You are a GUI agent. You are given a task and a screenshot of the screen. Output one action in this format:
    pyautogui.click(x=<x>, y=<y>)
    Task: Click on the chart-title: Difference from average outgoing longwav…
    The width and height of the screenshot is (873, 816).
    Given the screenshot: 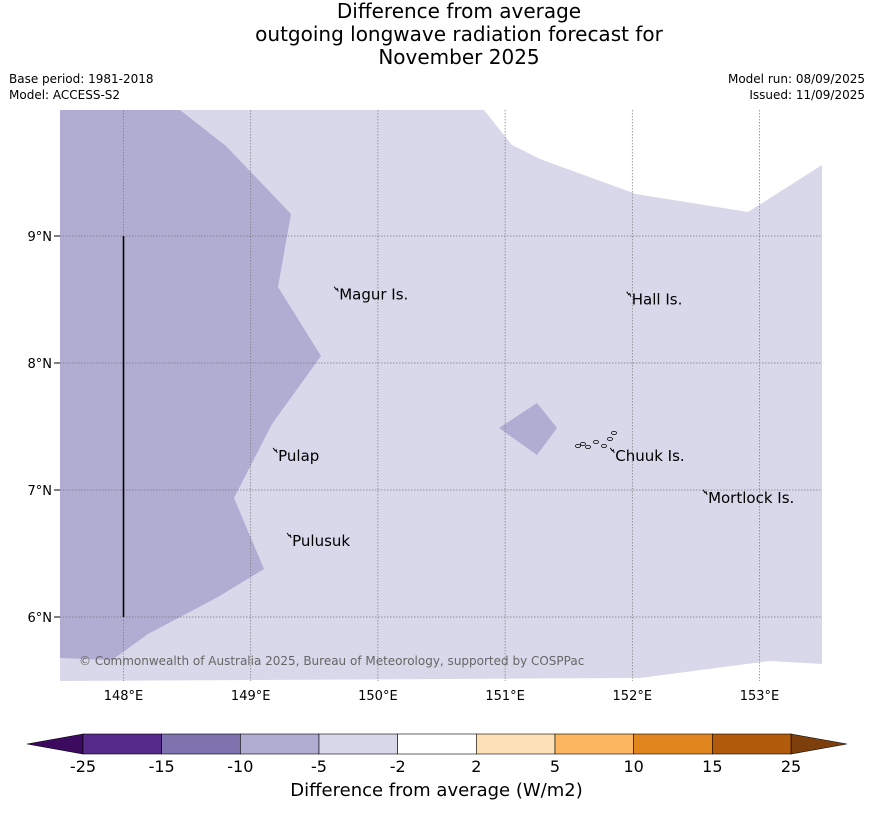 What is the action you would take?
    pyautogui.click(x=436, y=34)
    